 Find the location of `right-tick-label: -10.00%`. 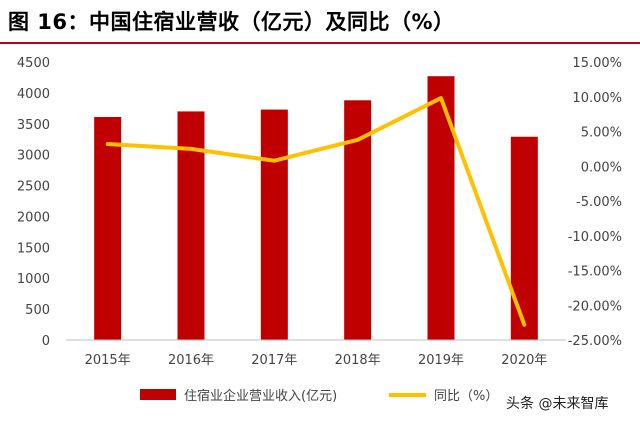

right-tick-label: -10.00% is located at coordinates (595, 237).